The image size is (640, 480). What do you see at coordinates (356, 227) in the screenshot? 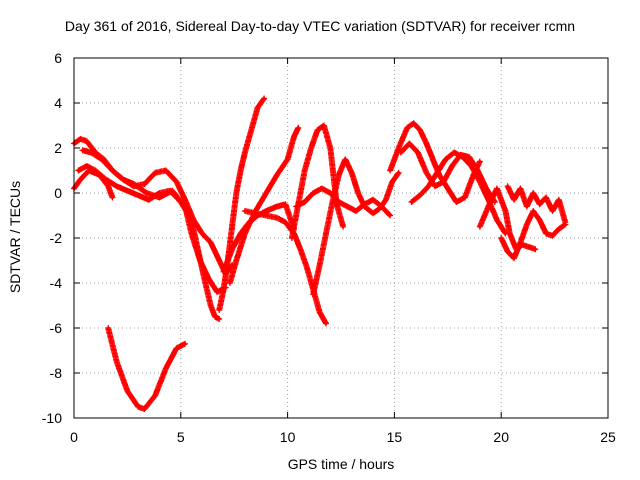
I see `series-s11` at bounding box center [356, 227].